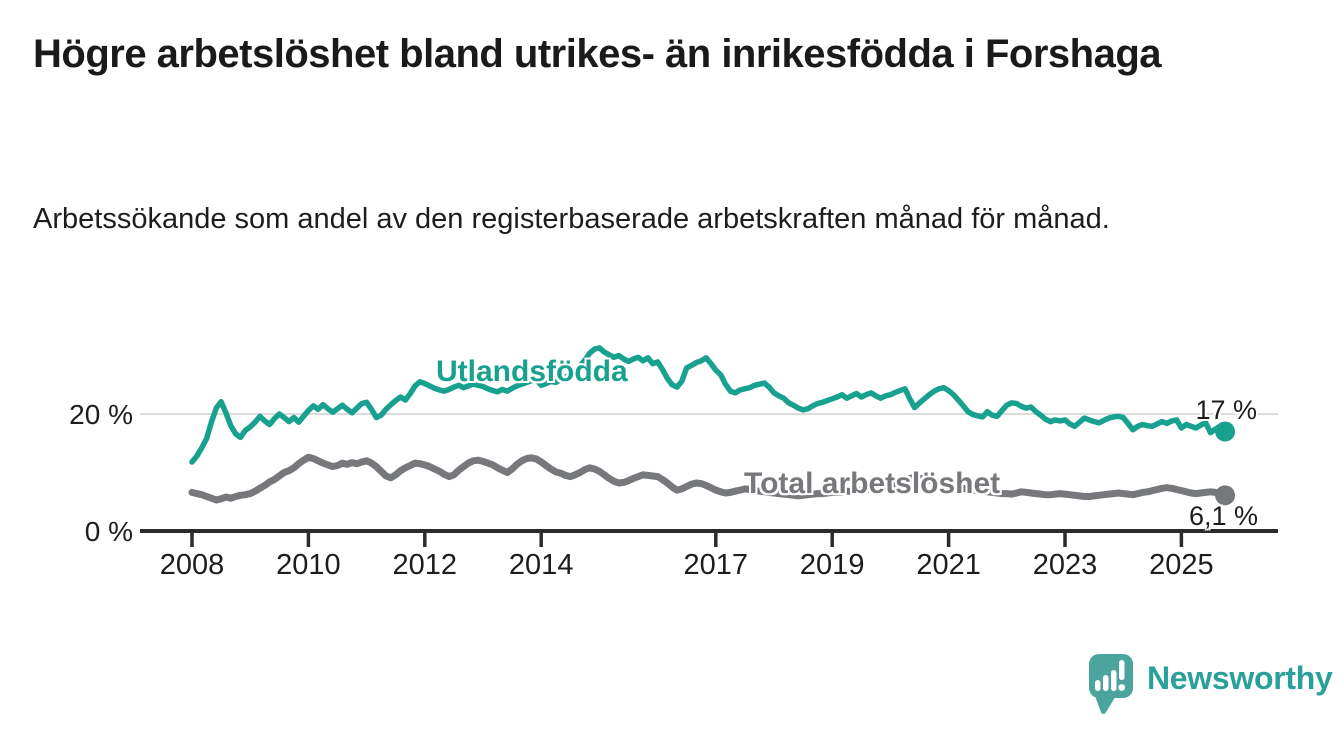  Describe the element at coordinates (532, 371) in the screenshot. I see `series-label-utlandsfodda: Utlandsfödda` at that location.